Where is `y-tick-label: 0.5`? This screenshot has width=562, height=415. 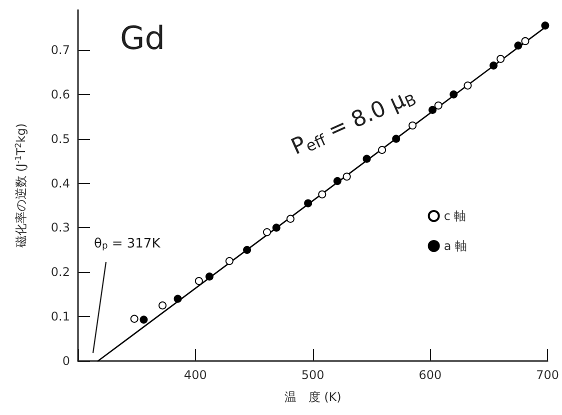
y-tick-label: 0.5 is located at coordinates (60, 139).